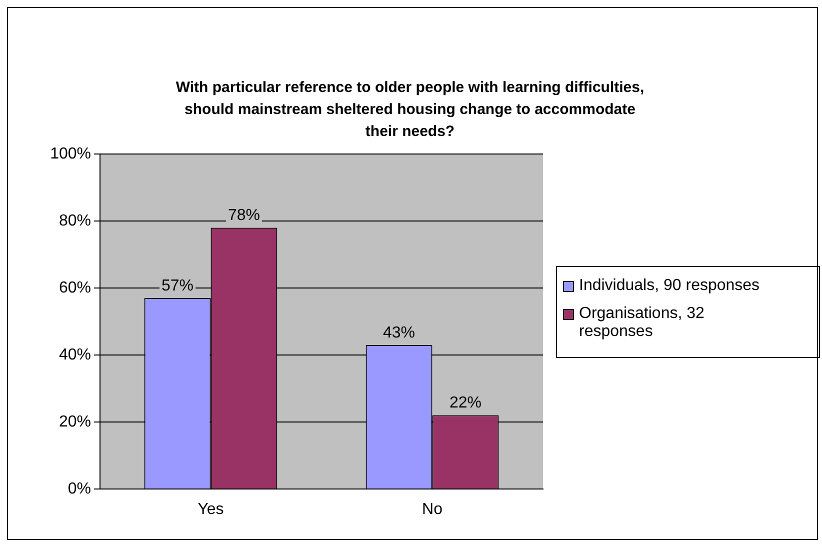 The width and height of the screenshot is (822, 547). Describe the element at coordinates (74, 287) in the screenshot. I see `y-tick-label: 60%` at that location.